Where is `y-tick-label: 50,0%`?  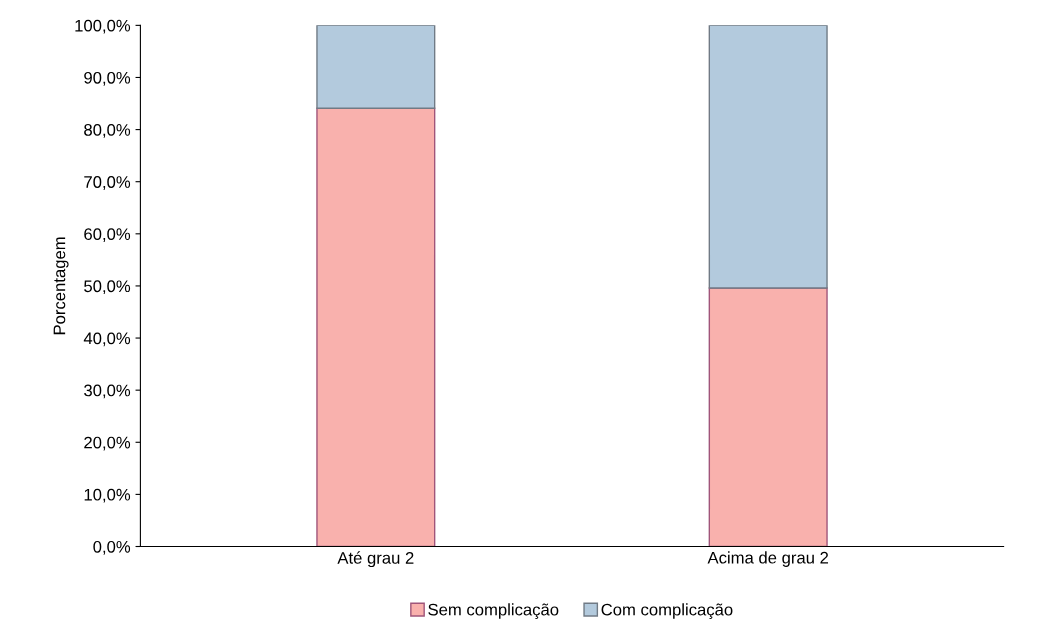
y-tick-label: 50,0% is located at coordinates (107, 287).